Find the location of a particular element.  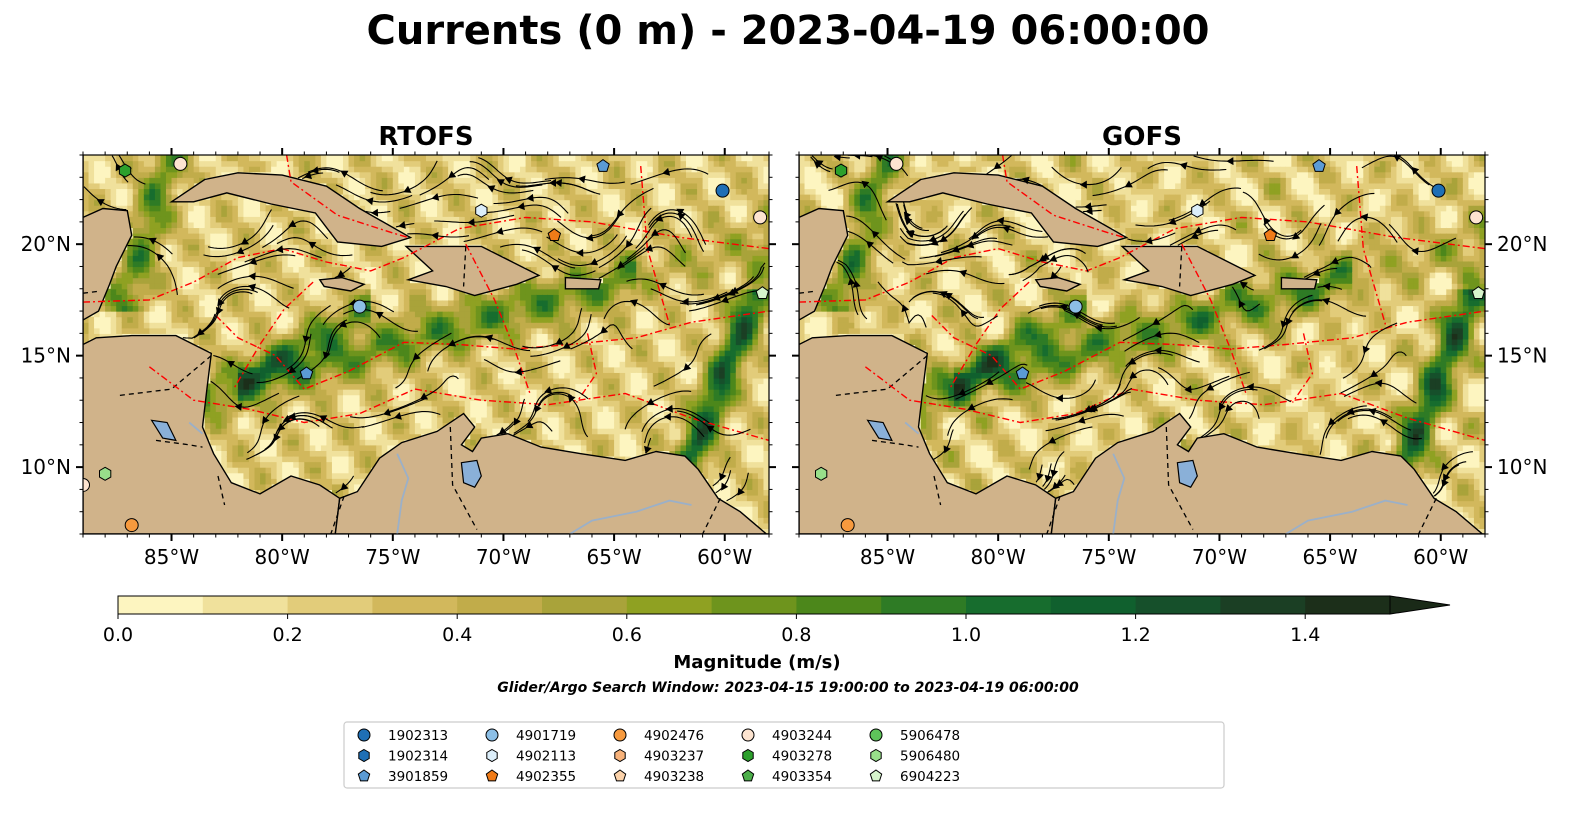

legend-entry: 4902113 is located at coordinates (531, 756).